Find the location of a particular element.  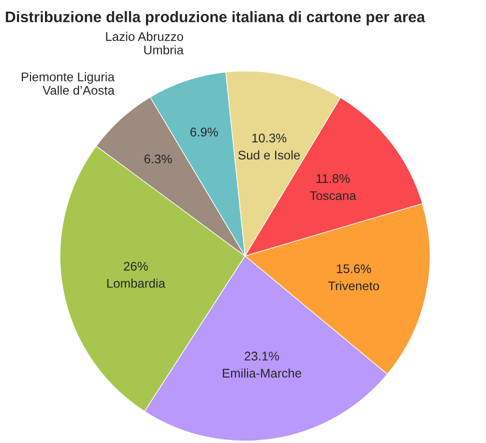

data-label: 15.6% is located at coordinates (353, 269).